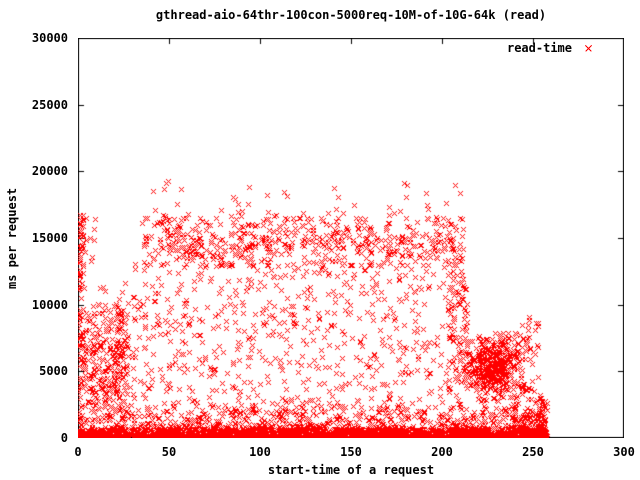 The image size is (640, 480). Describe the element at coordinates (49, 171) in the screenshot. I see `y-tick-label: 20000` at that location.